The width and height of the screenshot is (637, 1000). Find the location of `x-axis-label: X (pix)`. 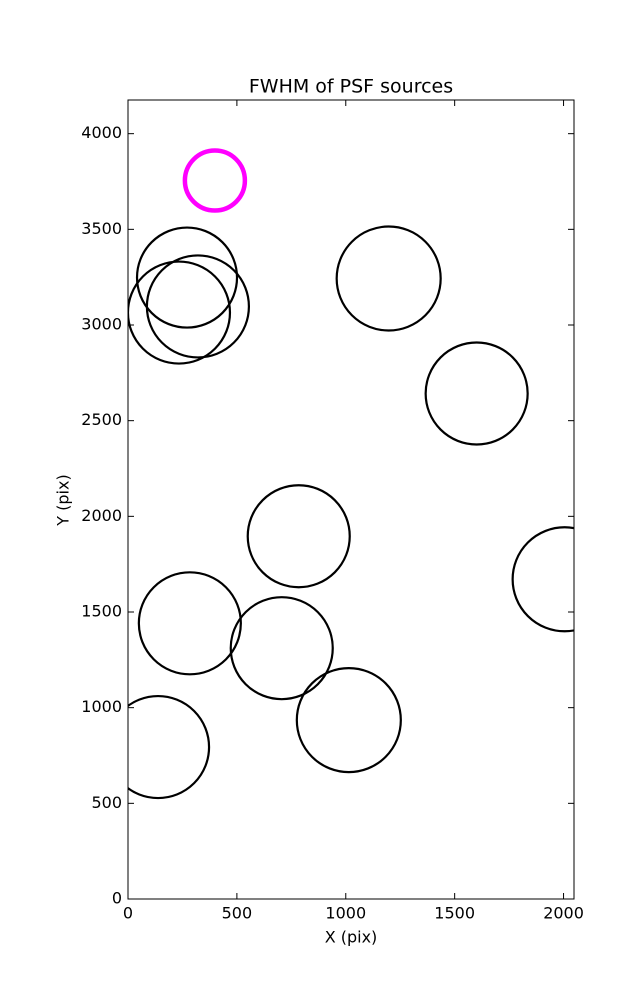

x-axis-label: X (pix) is located at coordinates (351, 937).